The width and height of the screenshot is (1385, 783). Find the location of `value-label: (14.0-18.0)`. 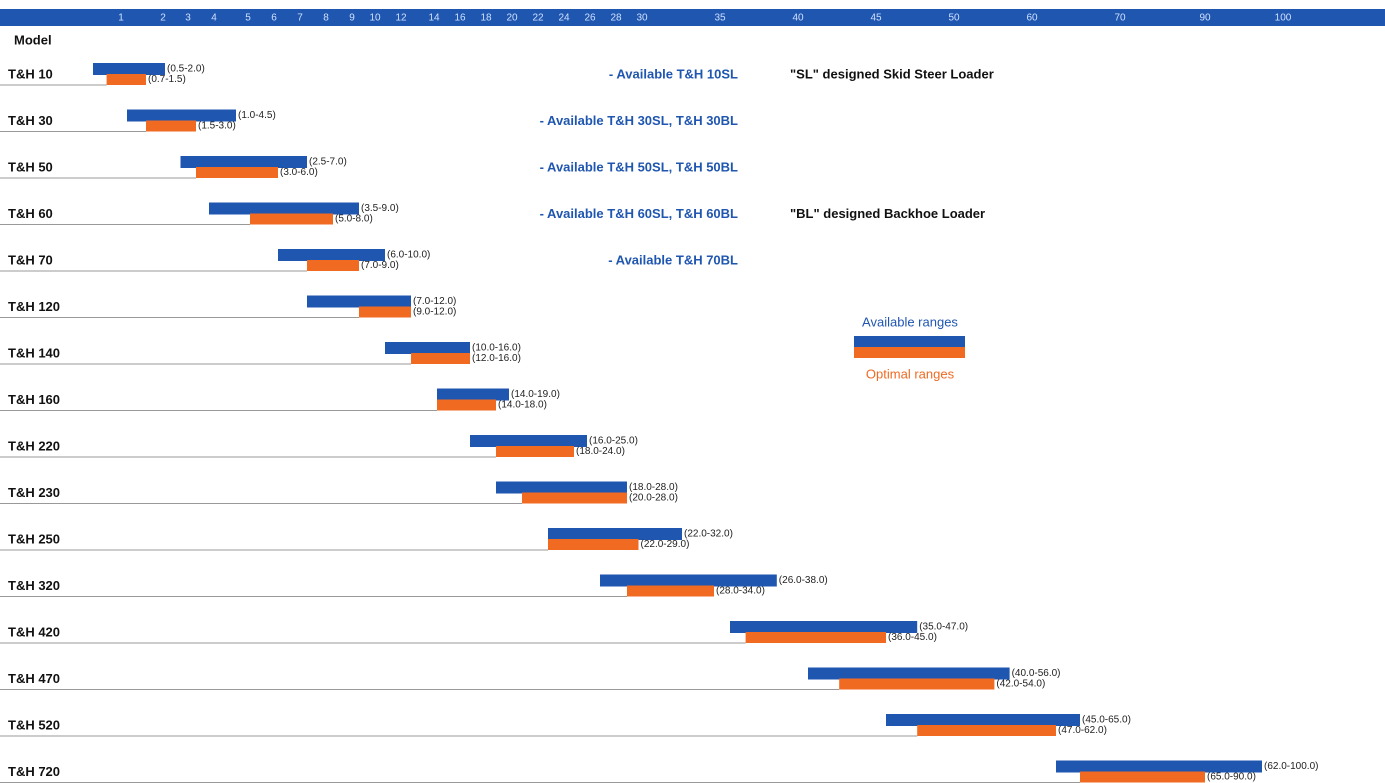

value-label: (14.0-18.0) is located at coordinates (522, 405).